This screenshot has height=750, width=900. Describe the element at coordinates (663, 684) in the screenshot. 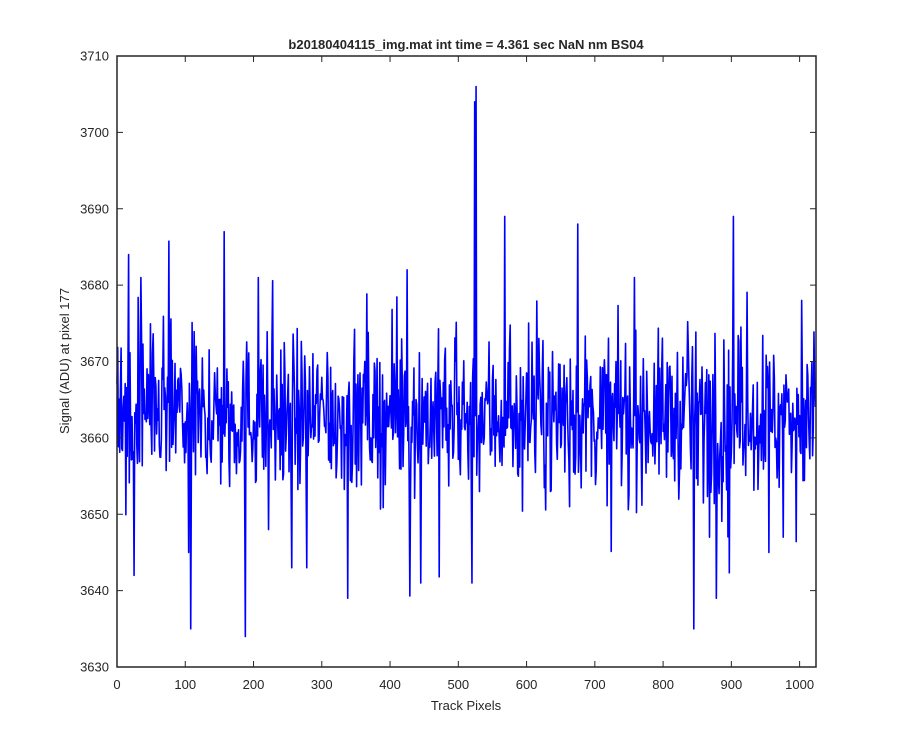

I see `x-tick-label: 800` at that location.